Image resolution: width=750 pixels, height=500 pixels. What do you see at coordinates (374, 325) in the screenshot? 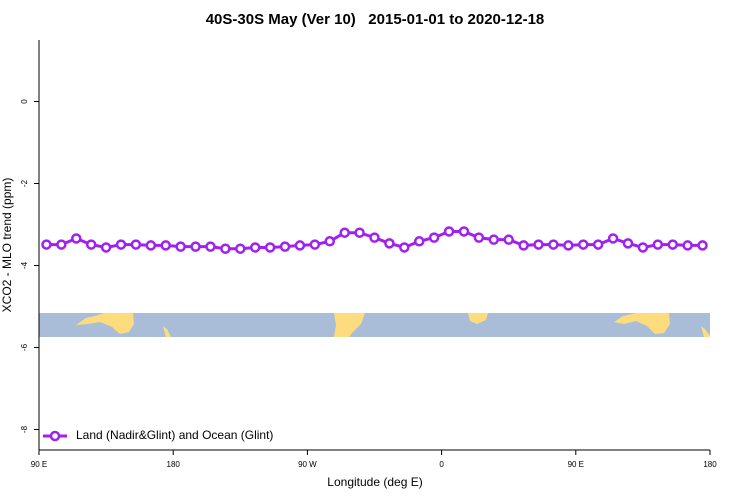
I see `map-strip` at bounding box center [374, 325].